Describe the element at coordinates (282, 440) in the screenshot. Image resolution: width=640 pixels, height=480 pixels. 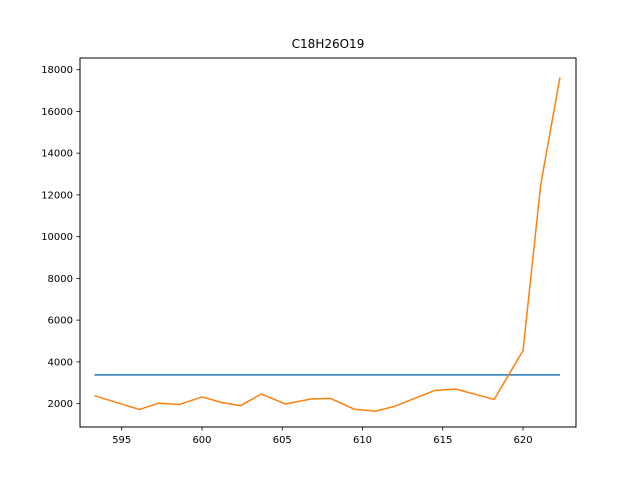
I see `x-tick-label: 605` at that location.